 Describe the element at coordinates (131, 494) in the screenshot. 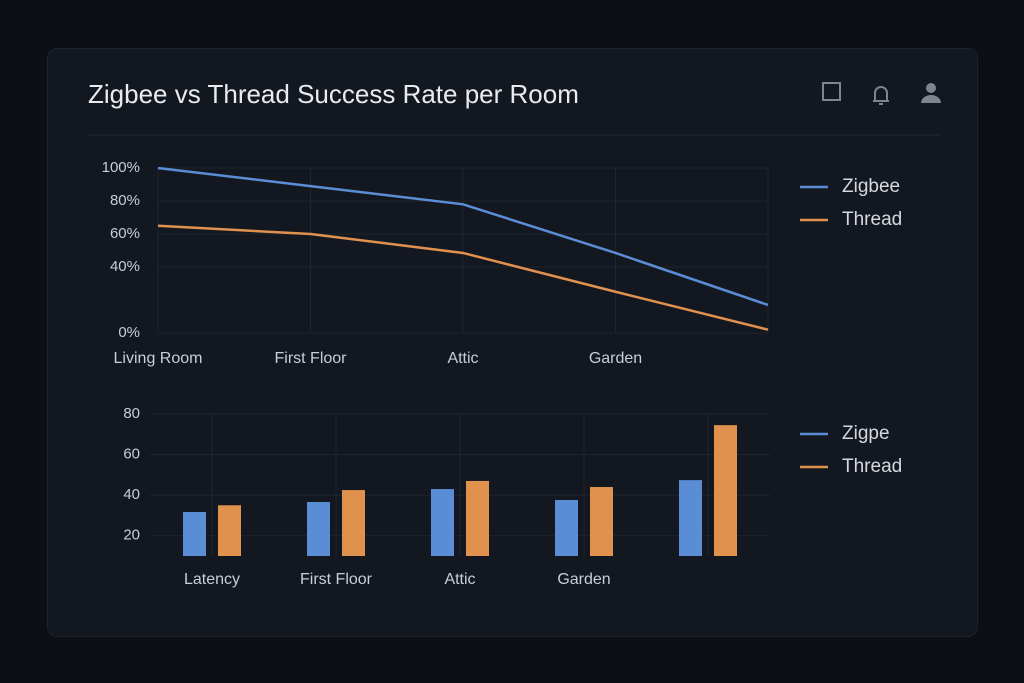

I see `y-tick-label: 40` at that location.